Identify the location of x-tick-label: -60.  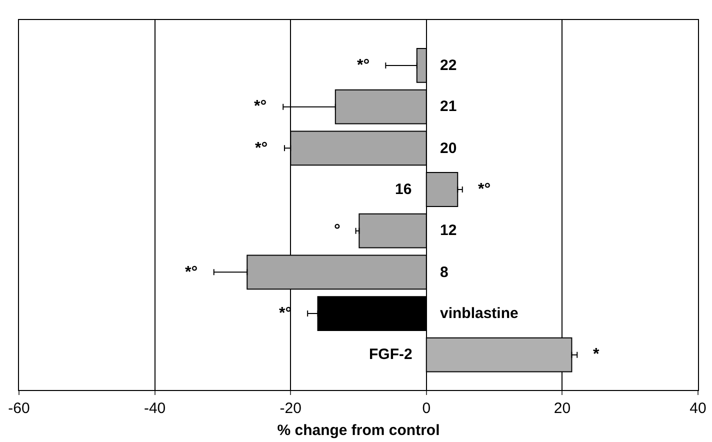
(19, 408).